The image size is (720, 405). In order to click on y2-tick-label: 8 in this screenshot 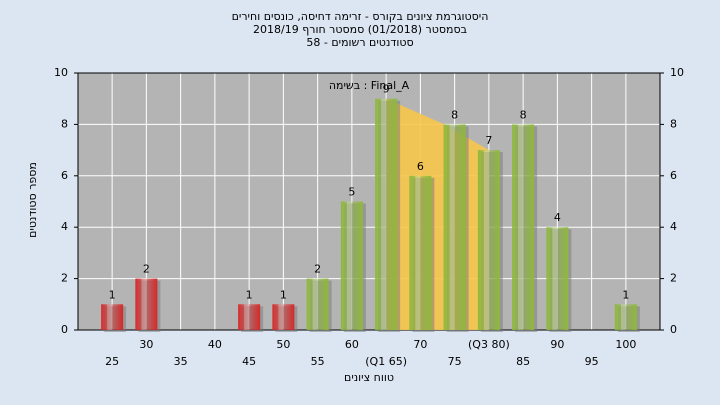, I will do `click(673, 123)`.